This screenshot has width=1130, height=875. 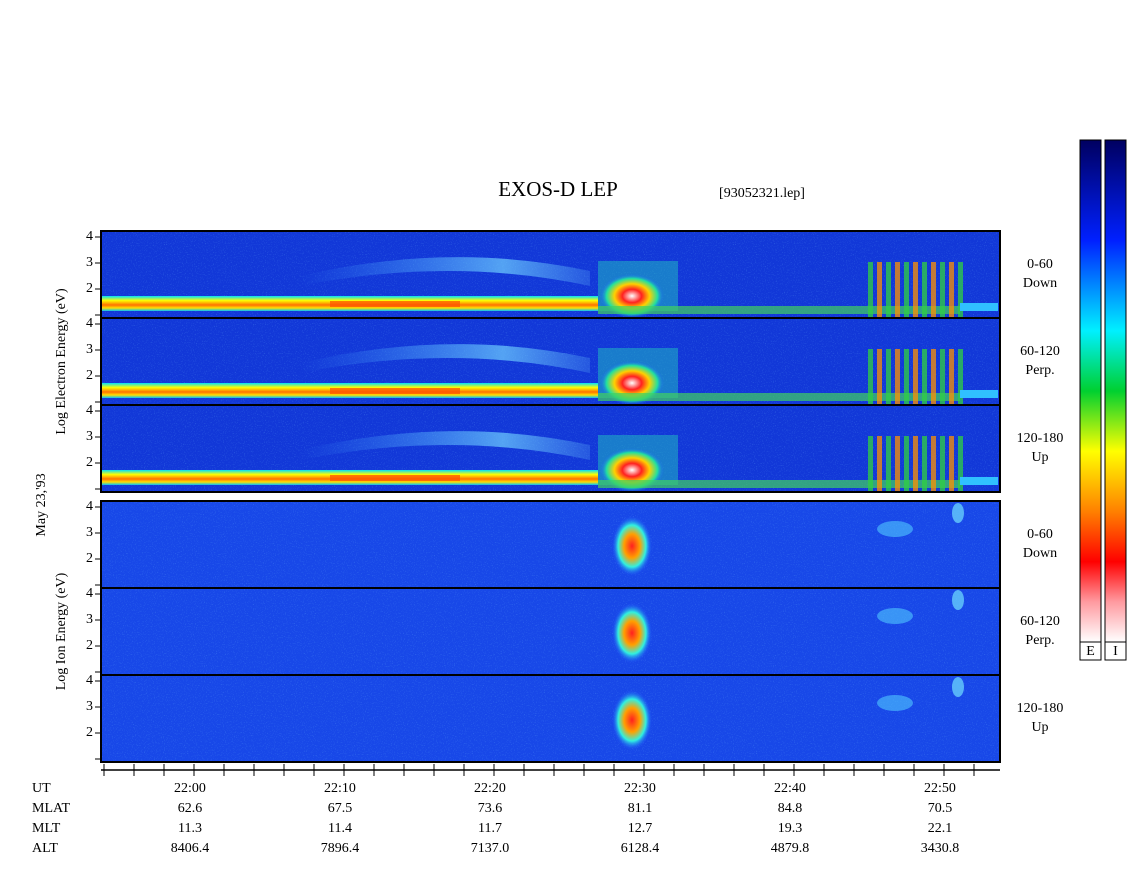 What do you see at coordinates (940, 848) in the screenshot?
I see `ephemeris-value: 3430.8` at bounding box center [940, 848].